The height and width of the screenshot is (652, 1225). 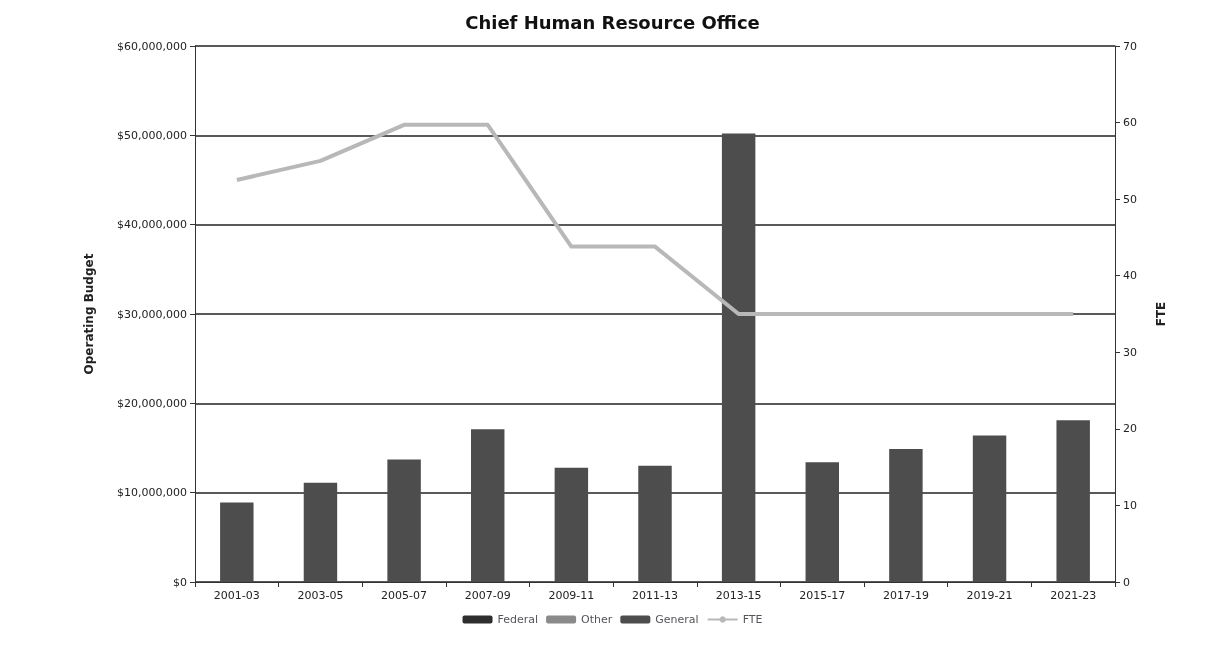 I want to click on x-tick-label: 2003-05, so click(x=320, y=595).